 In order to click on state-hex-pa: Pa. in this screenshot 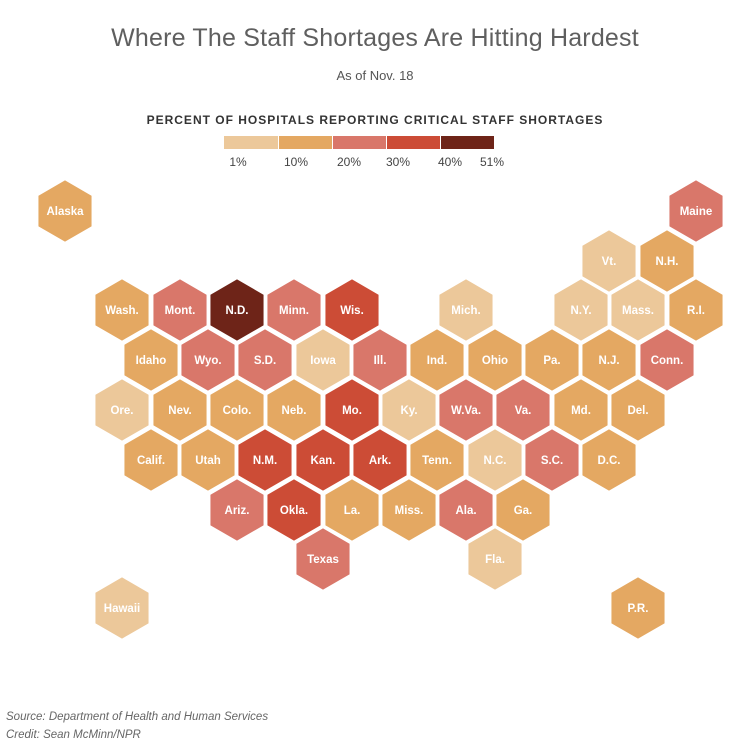, I will do `click(552, 360)`.